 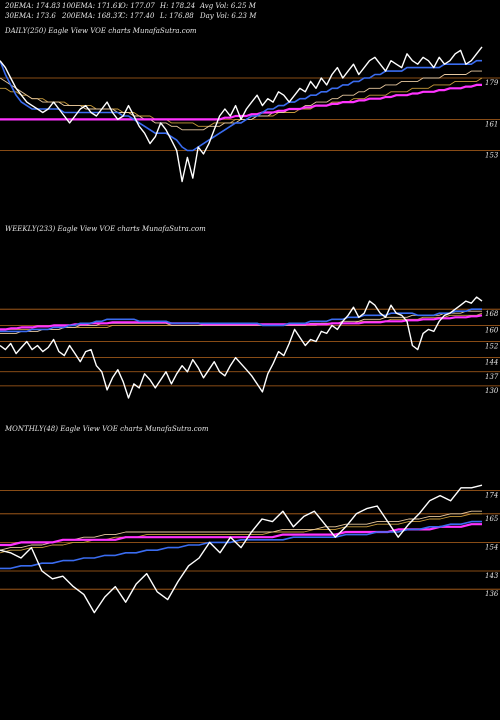 What do you see at coordinates (137, 16) in the screenshot?
I see `close-label: C: 177.40` at bounding box center [137, 16].